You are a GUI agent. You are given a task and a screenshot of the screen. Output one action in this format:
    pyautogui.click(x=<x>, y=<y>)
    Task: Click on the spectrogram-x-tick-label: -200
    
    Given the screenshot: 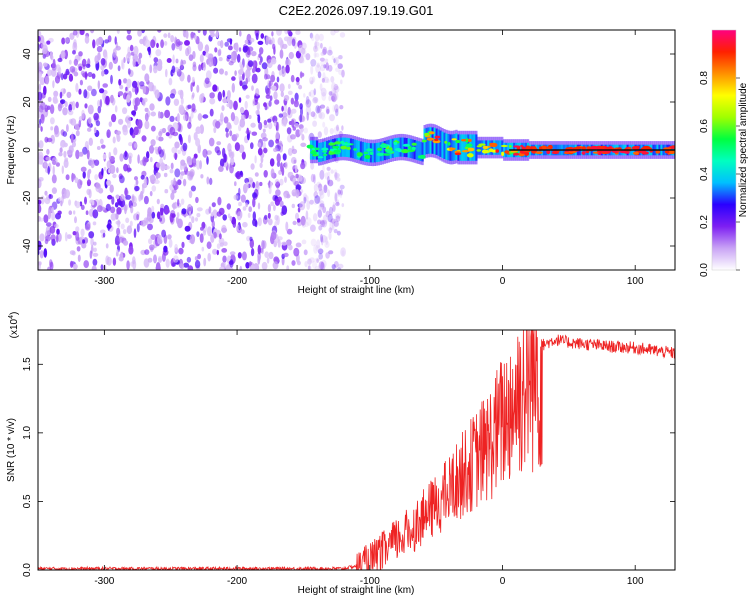 What is the action you would take?
    pyautogui.click(x=237, y=281)
    